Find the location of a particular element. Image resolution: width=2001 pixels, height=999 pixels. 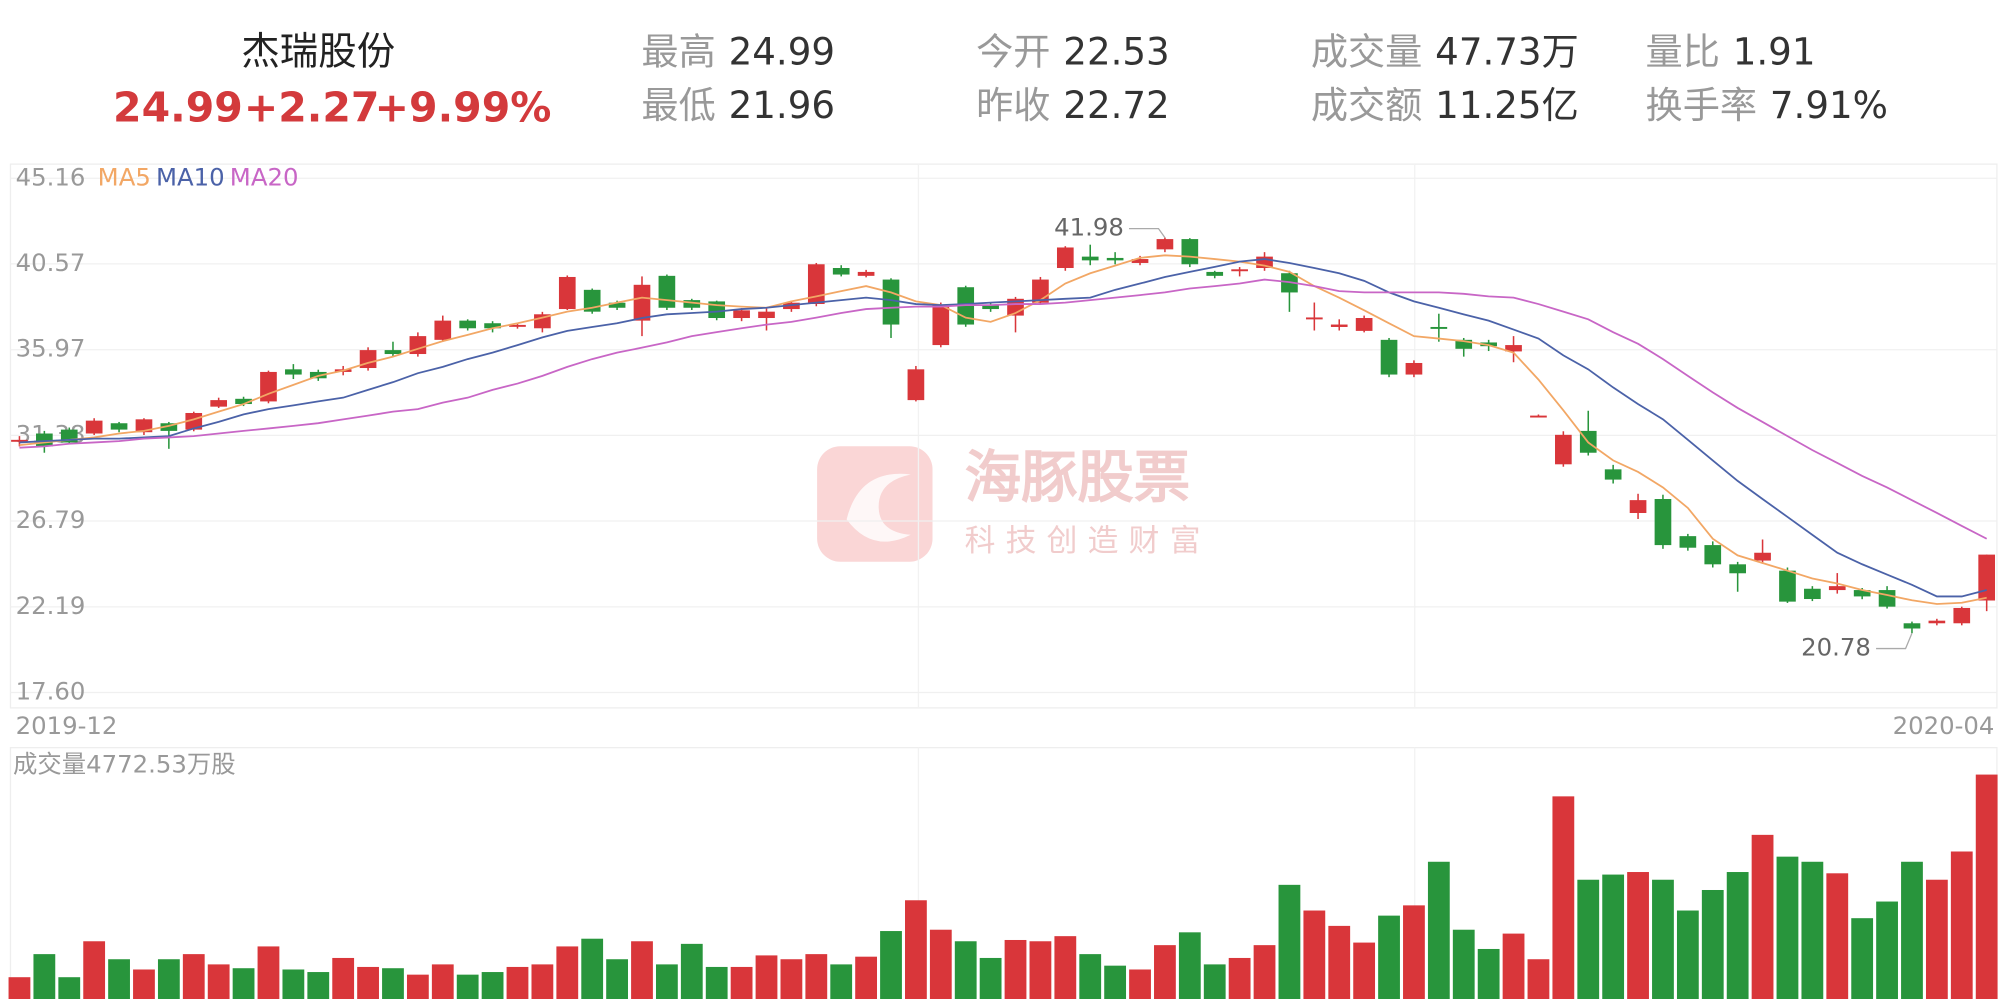

y-tick-label: 26.79 is located at coordinates (51, 519).